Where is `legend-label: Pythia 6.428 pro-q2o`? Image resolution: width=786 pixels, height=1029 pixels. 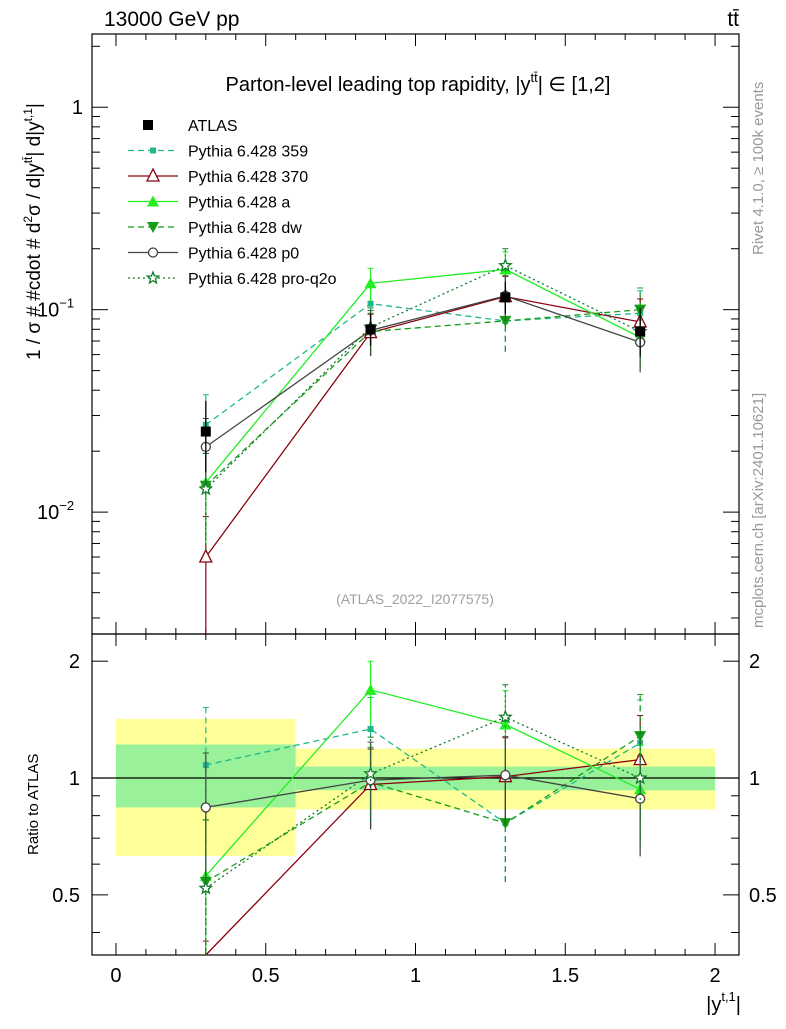
legend-label: Pythia 6.428 pro-q2o is located at coordinates (262, 279).